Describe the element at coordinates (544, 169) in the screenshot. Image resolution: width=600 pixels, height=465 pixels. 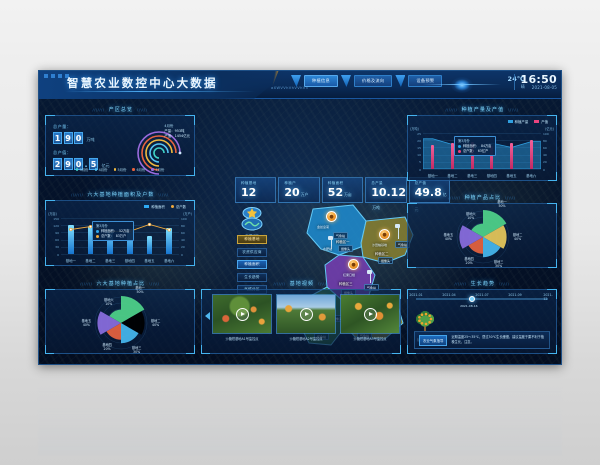
I see `y-tick-right: 0` at that location.